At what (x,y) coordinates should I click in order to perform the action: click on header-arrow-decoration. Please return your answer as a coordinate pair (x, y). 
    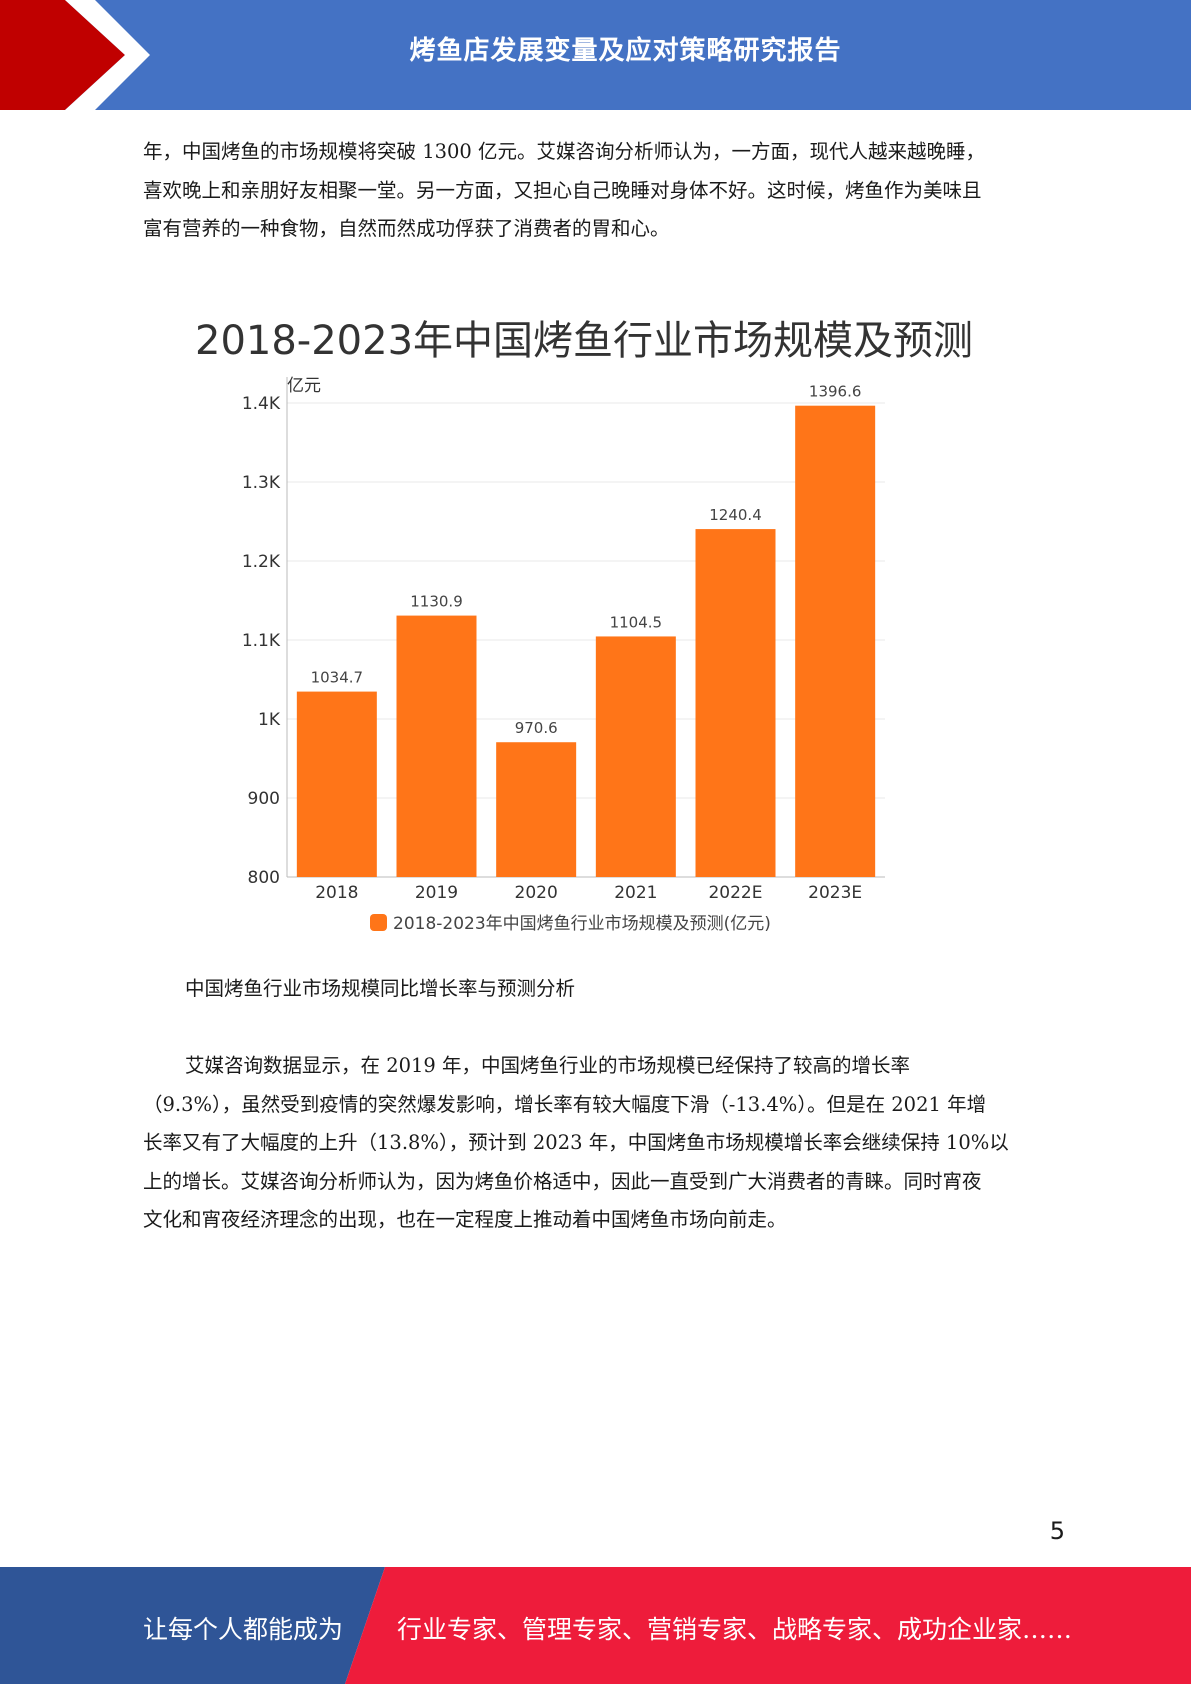
    Looking at the image, I should click on (75, 55).